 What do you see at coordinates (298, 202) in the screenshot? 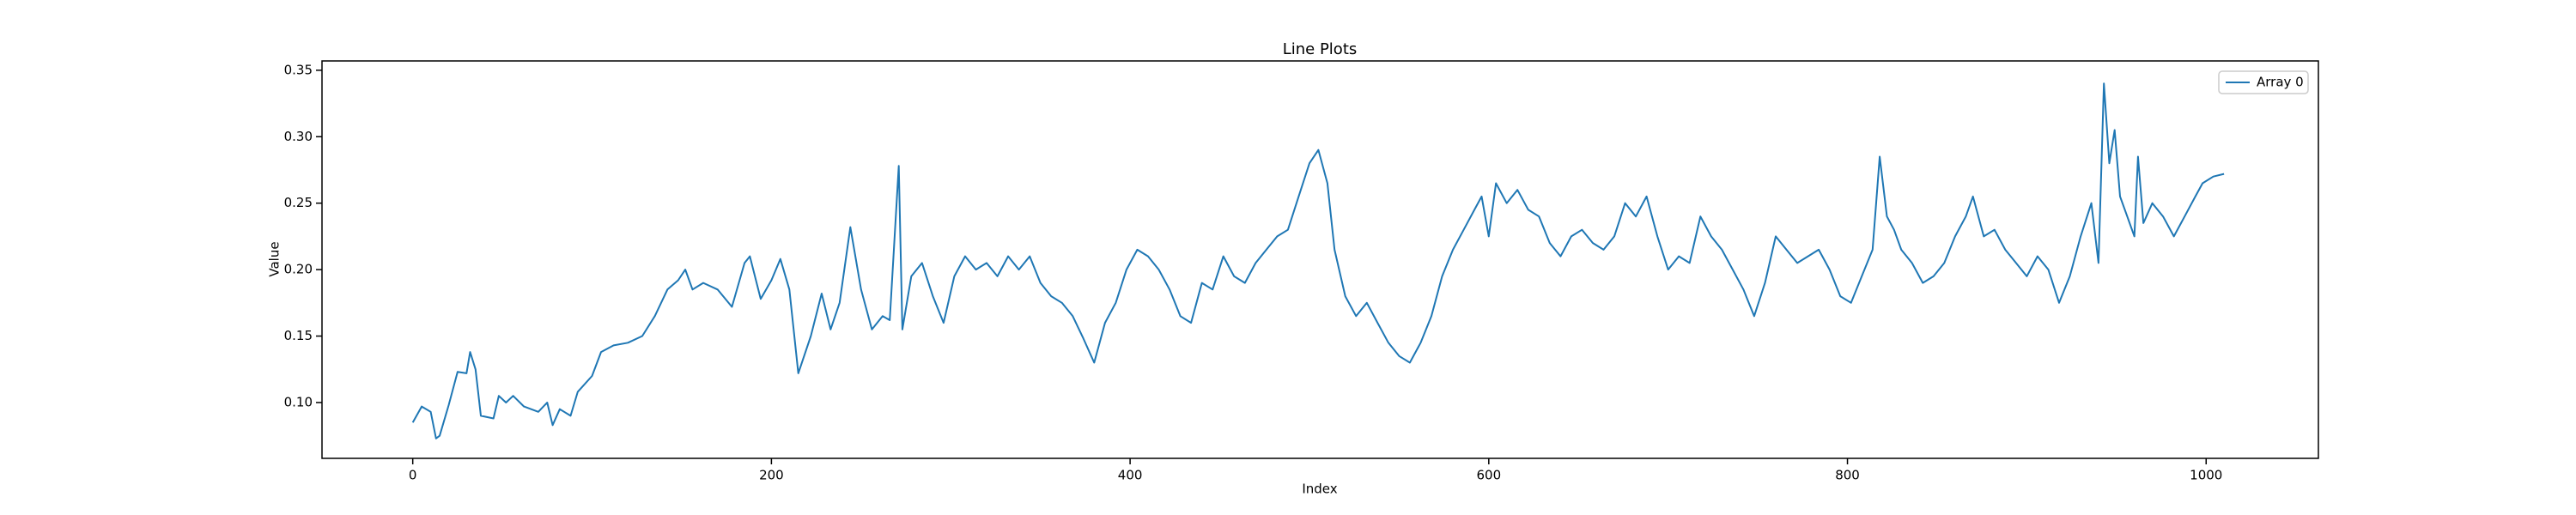
I see `y-tick-label: 0.25` at bounding box center [298, 202].